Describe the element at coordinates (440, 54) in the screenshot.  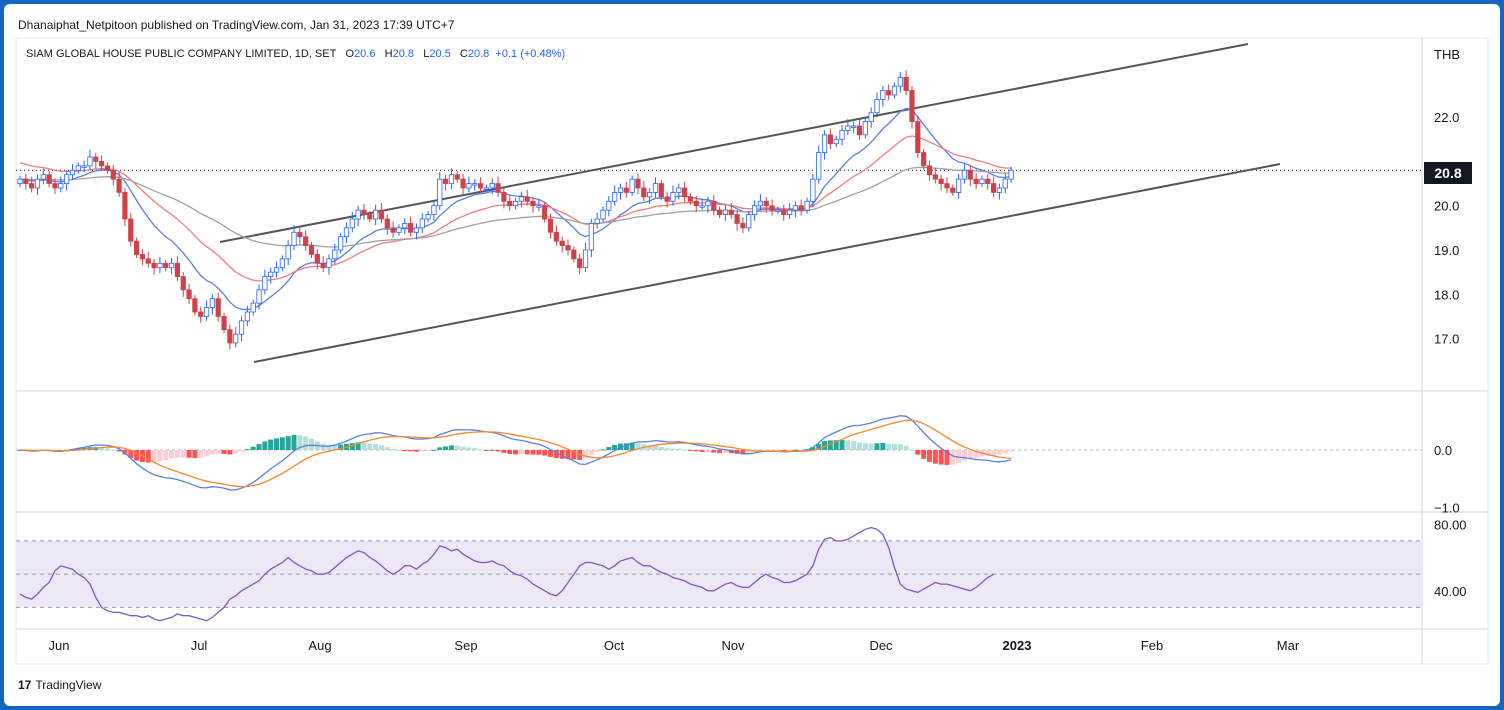
I see `low-value: 20.5` at that location.